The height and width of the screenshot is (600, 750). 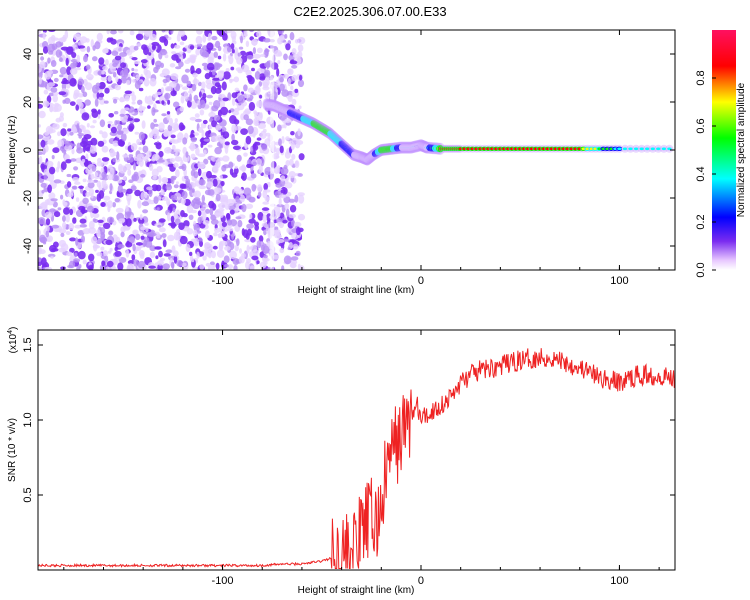 What do you see at coordinates (619, 281) in the screenshot?
I see `x-tick-label: 100` at bounding box center [619, 281].